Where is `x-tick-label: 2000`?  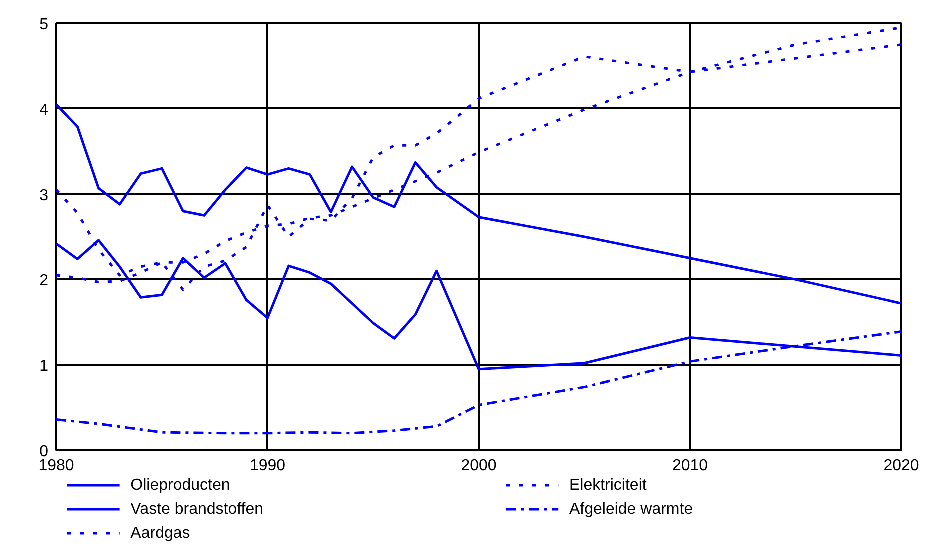 x-tick-label: 2000 is located at coordinates (479, 466).